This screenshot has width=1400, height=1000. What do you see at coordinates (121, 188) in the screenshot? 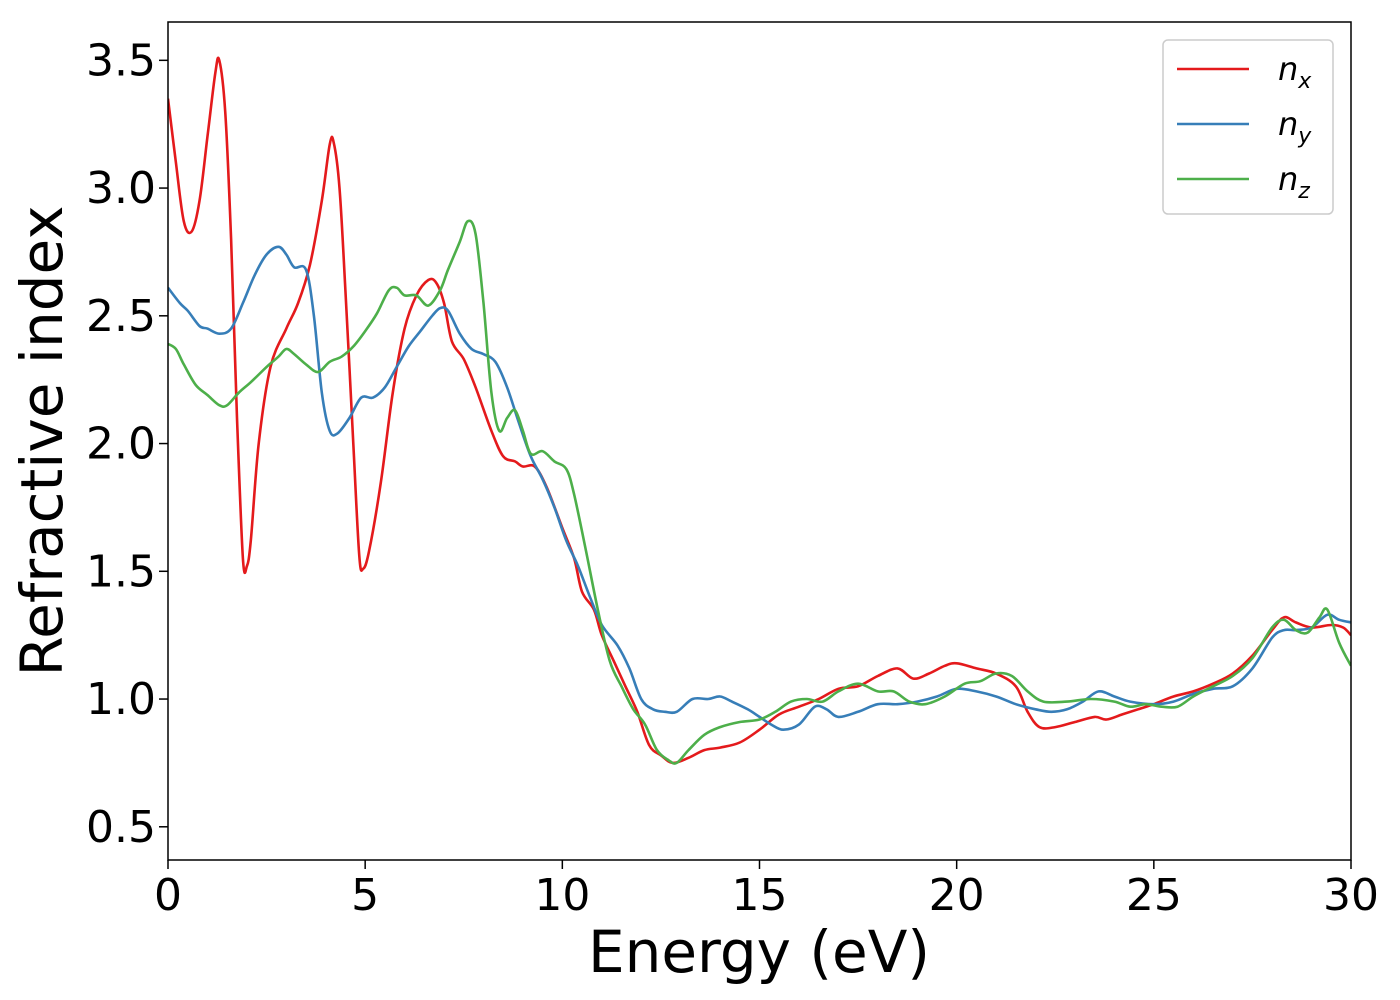
I see `y-tick-label: 3.0` at bounding box center [121, 188].